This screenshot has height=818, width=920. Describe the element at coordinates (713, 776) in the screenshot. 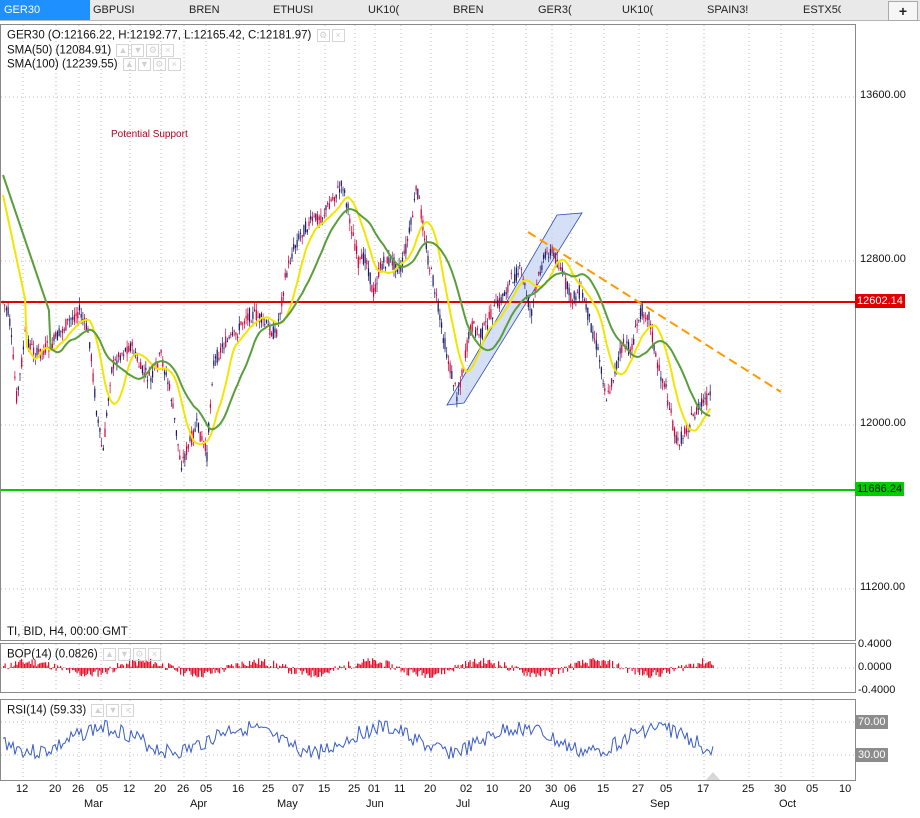

I see `scroll-marker-icon` at that location.